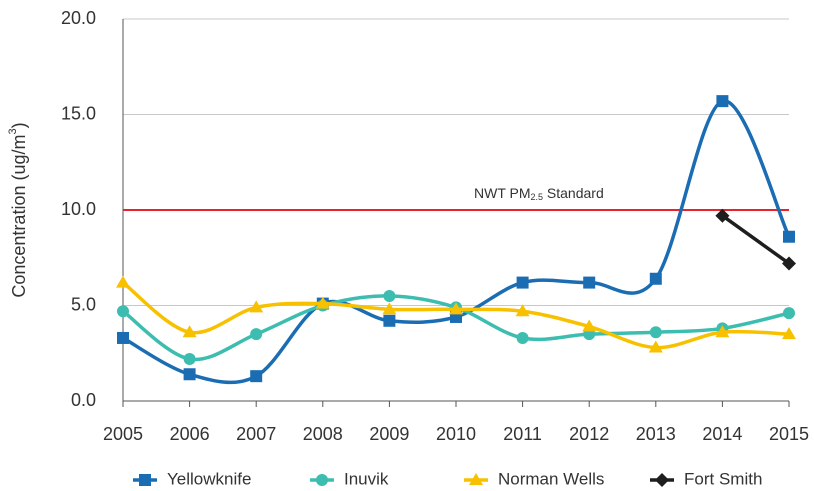 This screenshot has width=814, height=491. What do you see at coordinates (366, 478) in the screenshot?
I see `legend-label: Inuvik` at bounding box center [366, 478].